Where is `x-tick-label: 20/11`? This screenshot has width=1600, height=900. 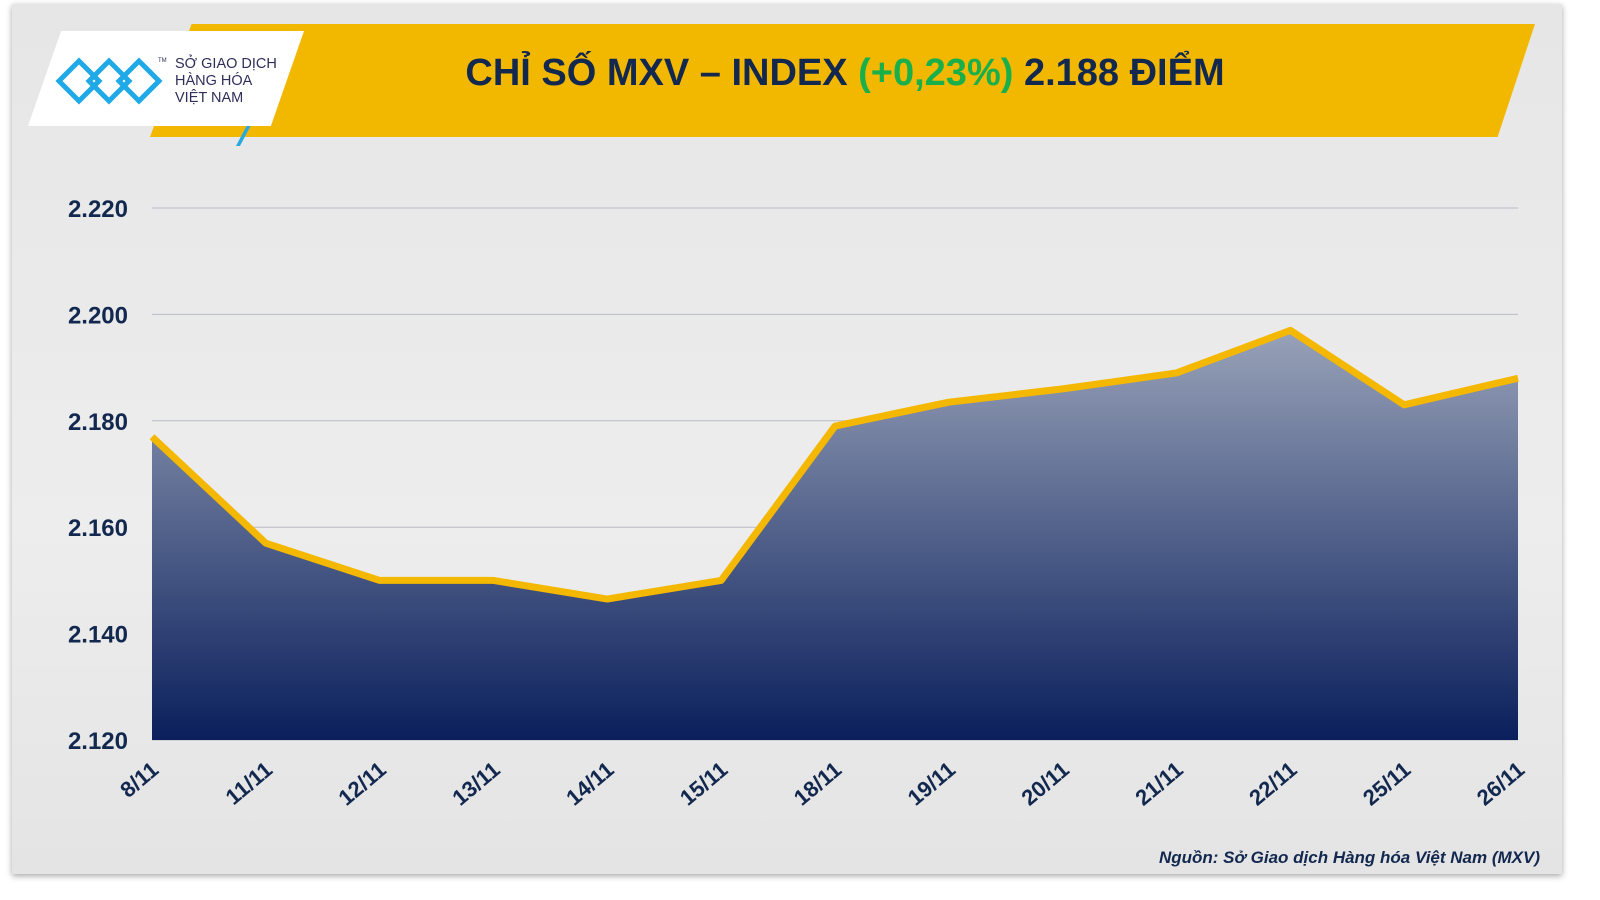 x-tick-label: 20/11 is located at coordinates (1045, 784).